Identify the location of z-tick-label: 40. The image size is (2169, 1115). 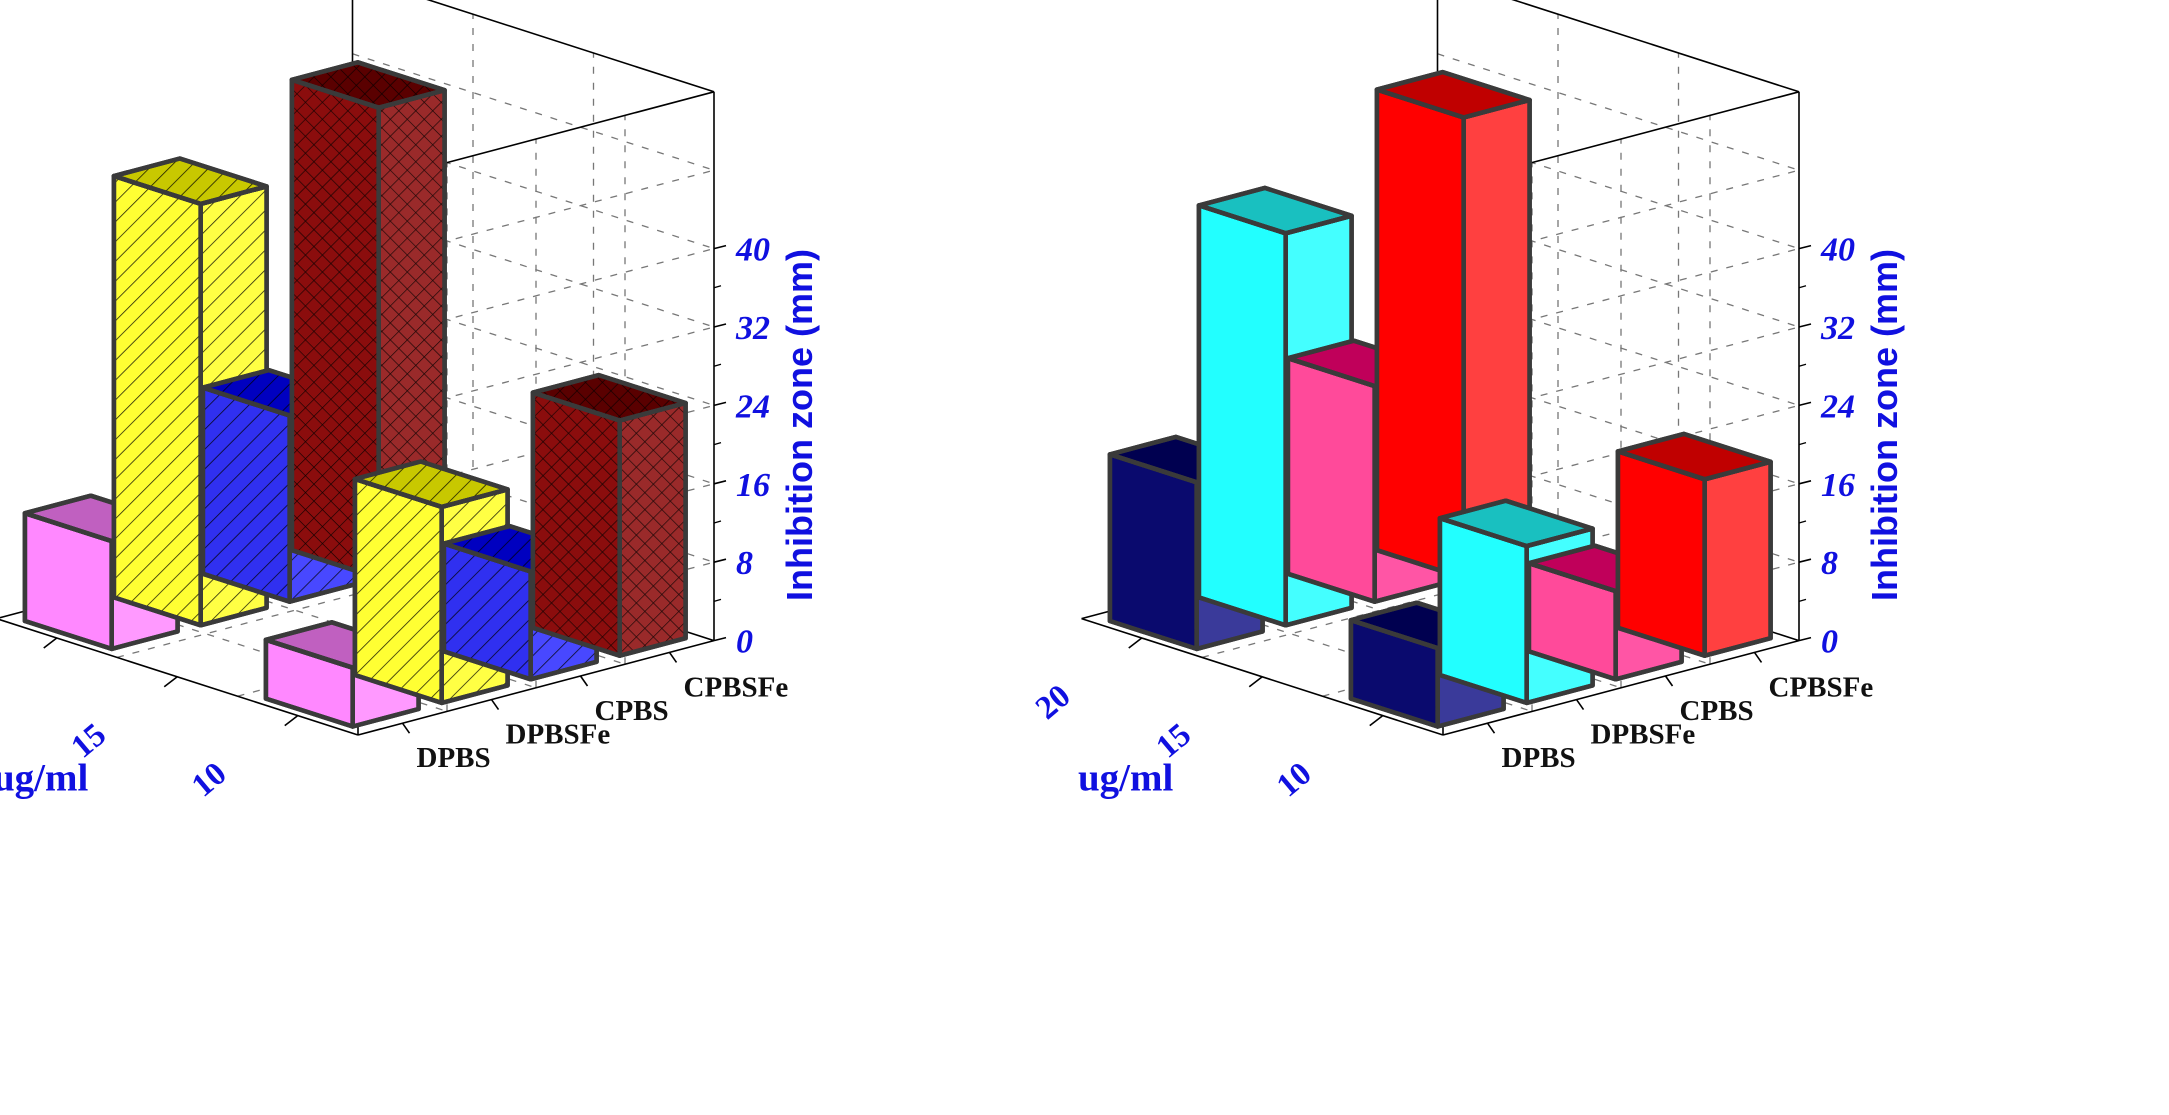
(1837, 250).